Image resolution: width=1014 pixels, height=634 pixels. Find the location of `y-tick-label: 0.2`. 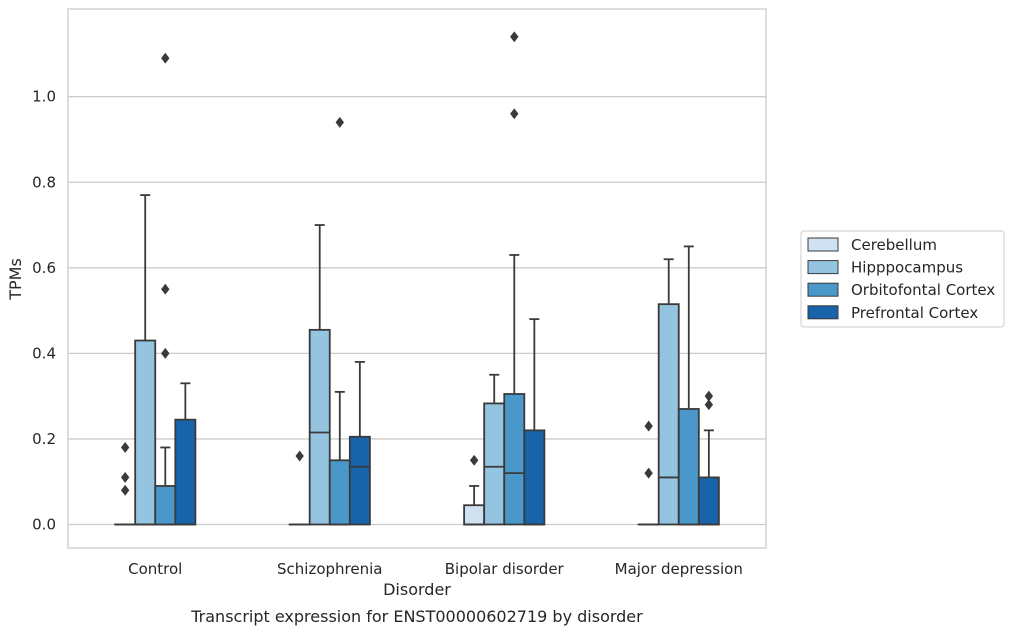

y-tick-label: 0.2 is located at coordinates (44, 439).